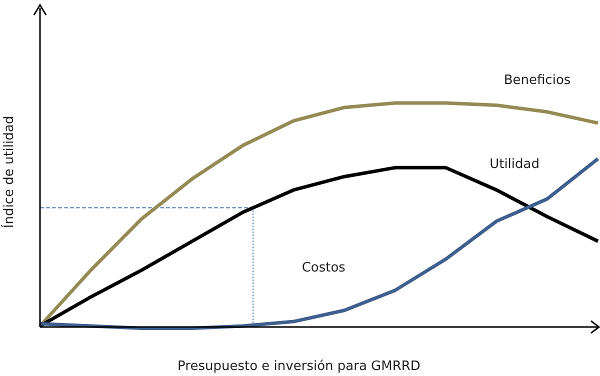 This screenshot has width=600, height=376. I want to click on text: Costos, so click(324, 268).